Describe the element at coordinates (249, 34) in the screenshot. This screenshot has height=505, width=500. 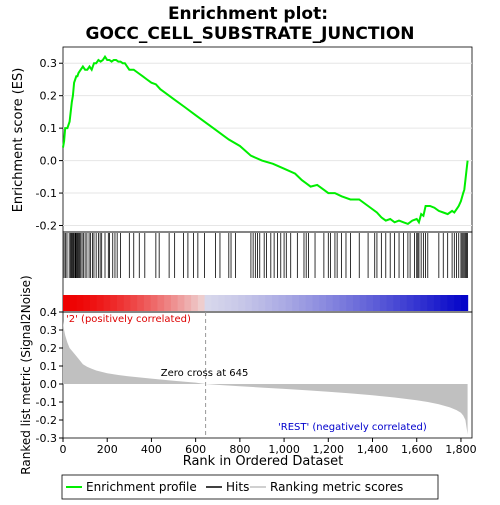
I see `chart-title-line2: GOCC_CELL_SUBSTRATE_JUNCTION` at that location.